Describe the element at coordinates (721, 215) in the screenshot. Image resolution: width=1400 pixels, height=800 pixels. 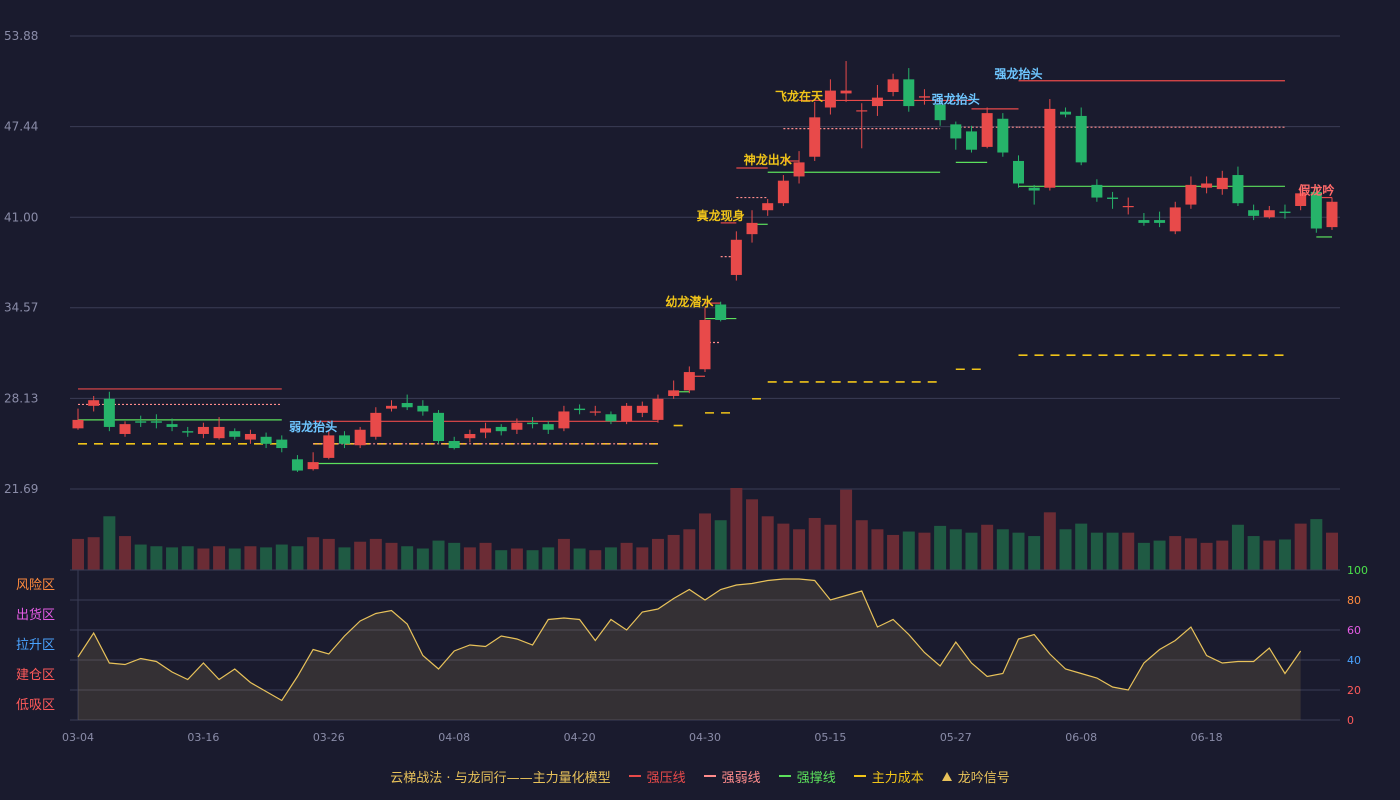
I see `signal-label: 真龙现身` at that location.